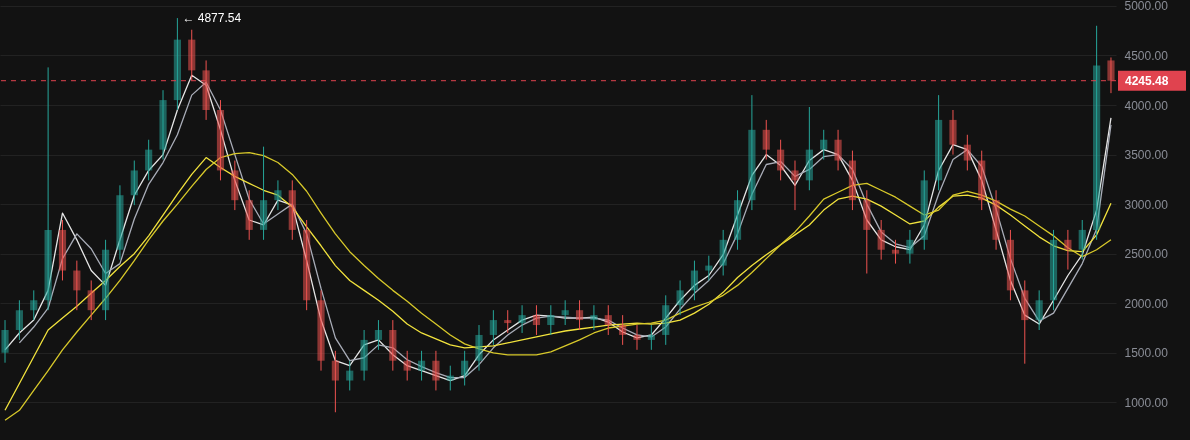 The image size is (1190, 440). Describe the element at coordinates (1146, 105) in the screenshot. I see `y-tick-label: 4000.00` at that location.